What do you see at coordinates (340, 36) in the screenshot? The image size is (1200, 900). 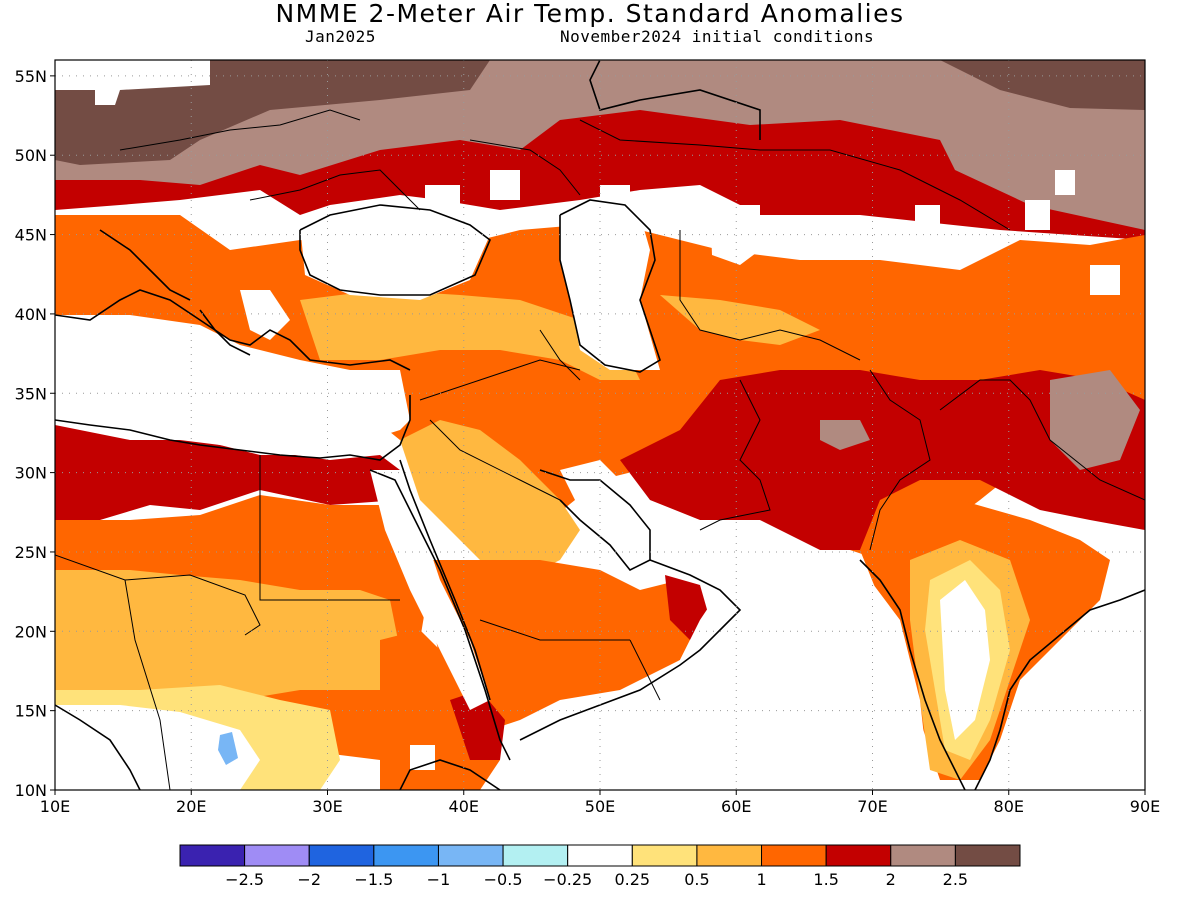 I see `target-month: Jan2025` at bounding box center [340, 36].